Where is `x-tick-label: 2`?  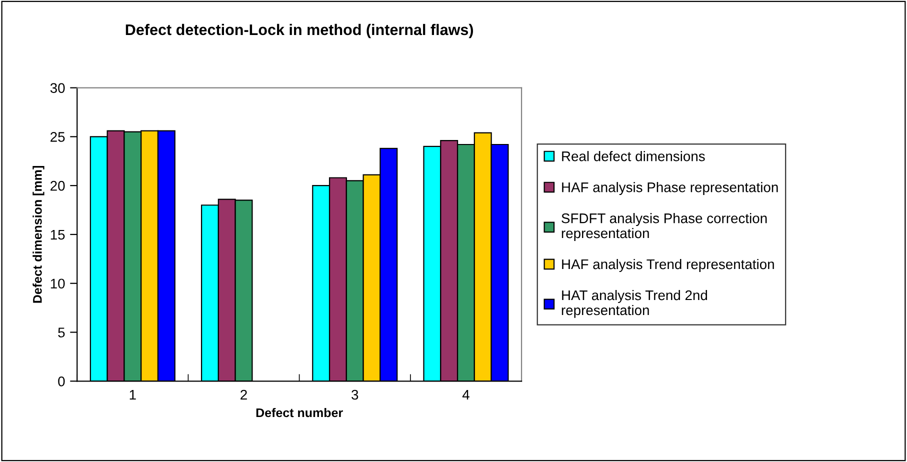 x-tick-label: 2 is located at coordinates (243, 395).